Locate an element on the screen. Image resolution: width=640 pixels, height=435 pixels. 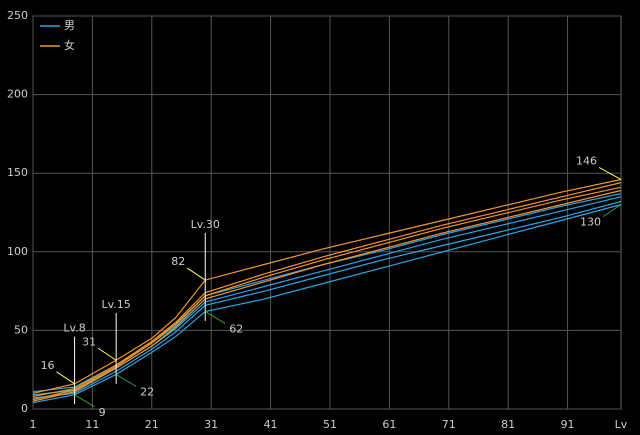
y-tick-label: 250 is located at coordinates (17, 15).